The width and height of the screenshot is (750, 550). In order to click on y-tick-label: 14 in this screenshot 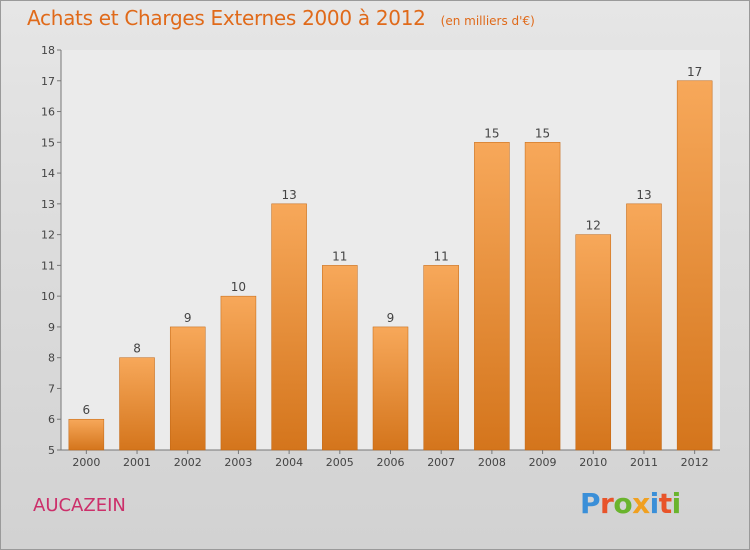, I will do `click(48, 173)`.